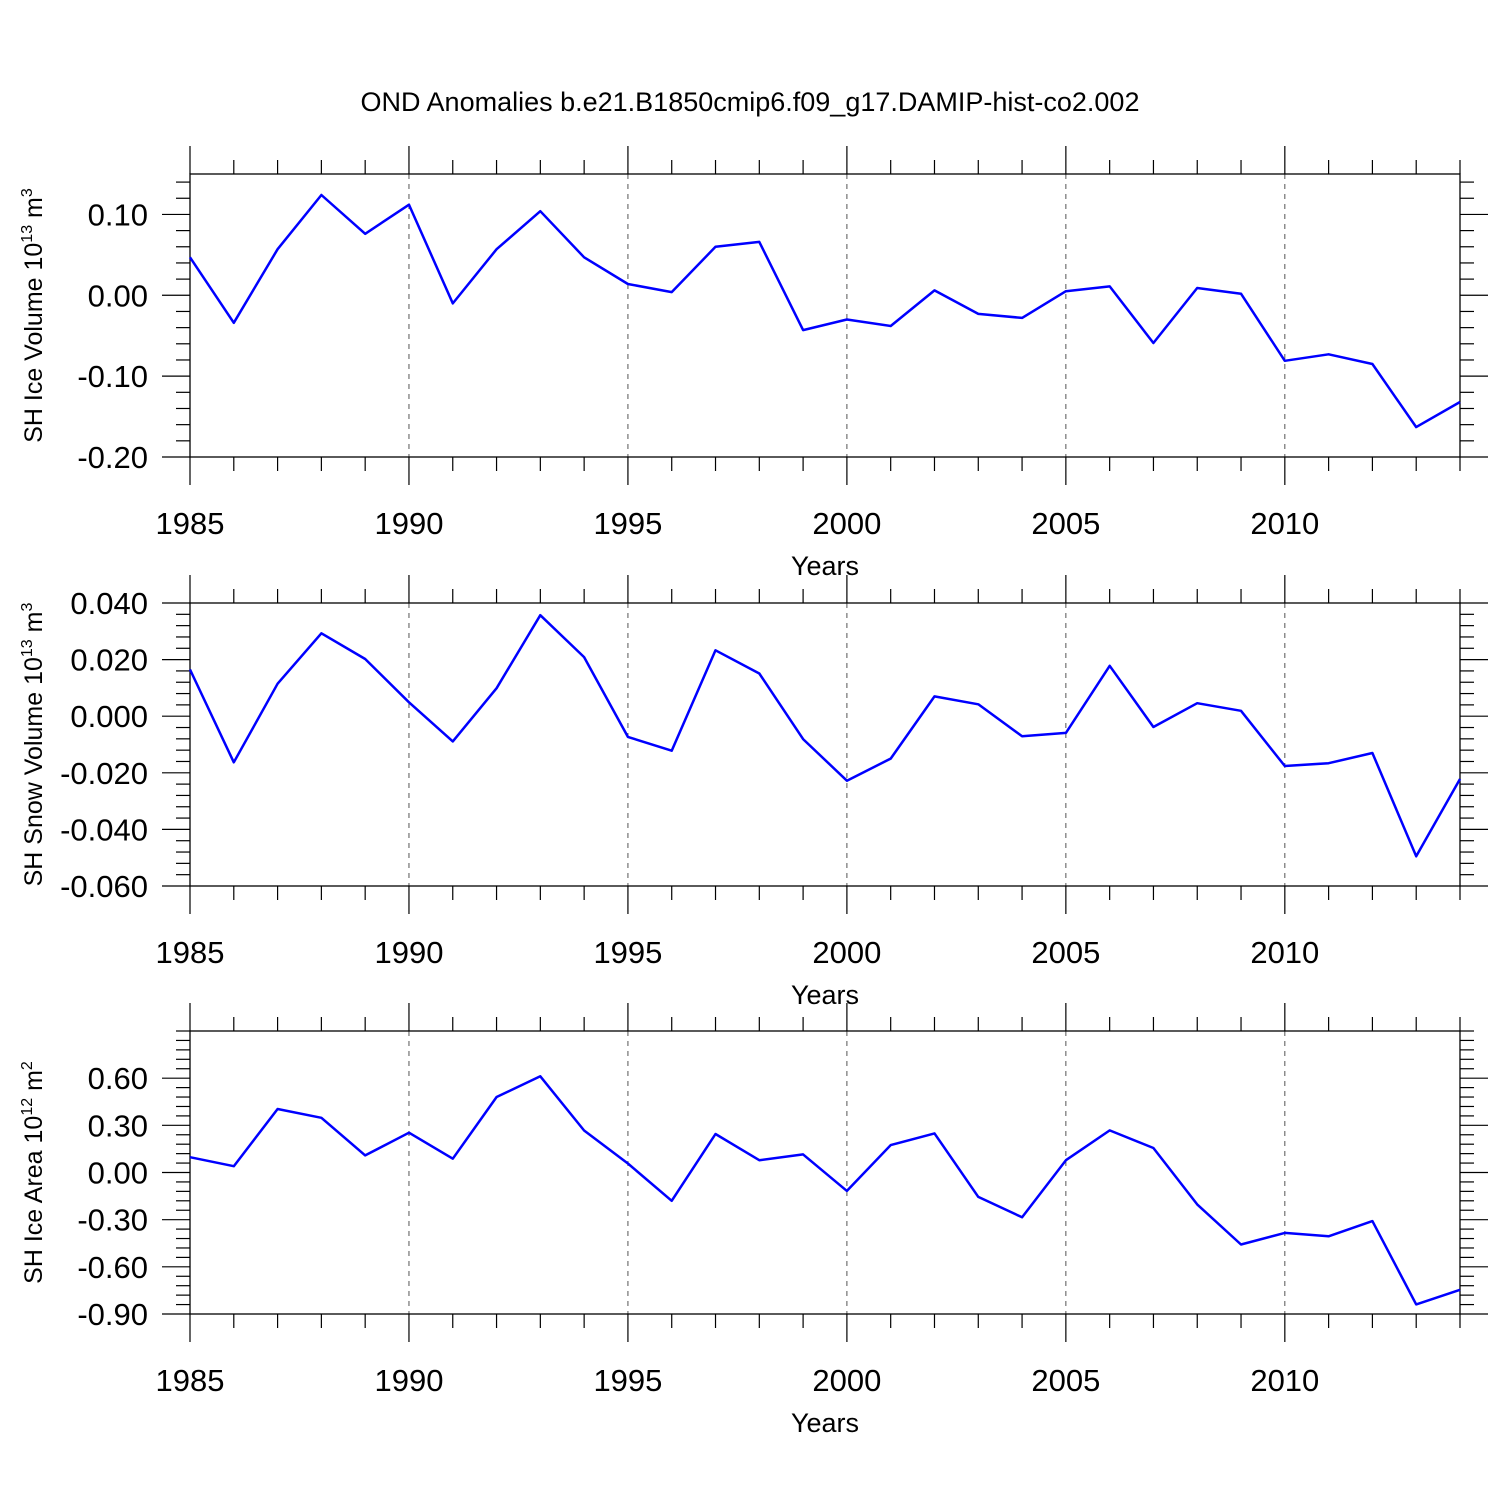  Describe the element at coordinates (109, 660) in the screenshot. I see `y-tick-label: 0.020` at that location.